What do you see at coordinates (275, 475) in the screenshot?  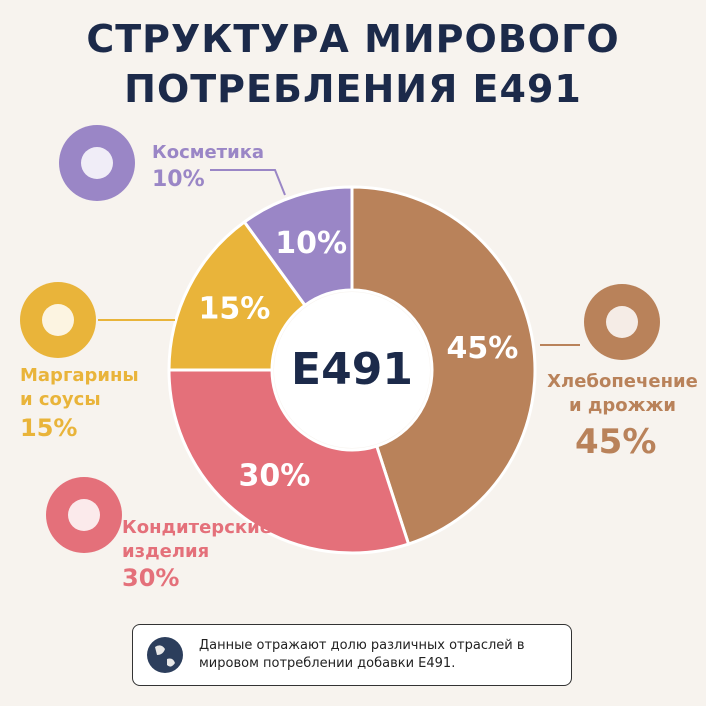 I see `slice-label: 30%` at bounding box center [275, 475].